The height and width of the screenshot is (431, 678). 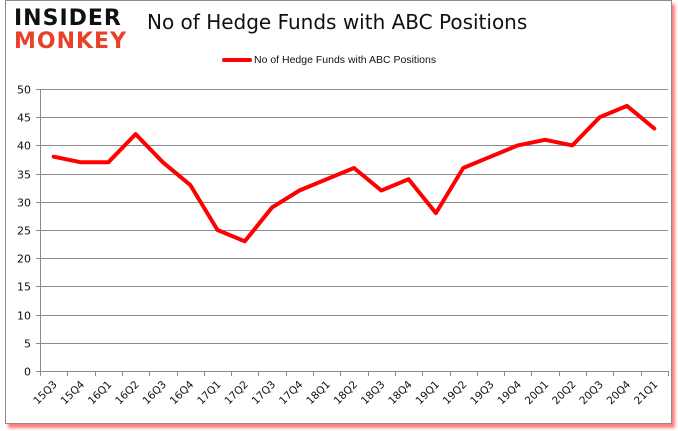 I want to click on x-tick-label: 19Q1, so click(x=428, y=393).